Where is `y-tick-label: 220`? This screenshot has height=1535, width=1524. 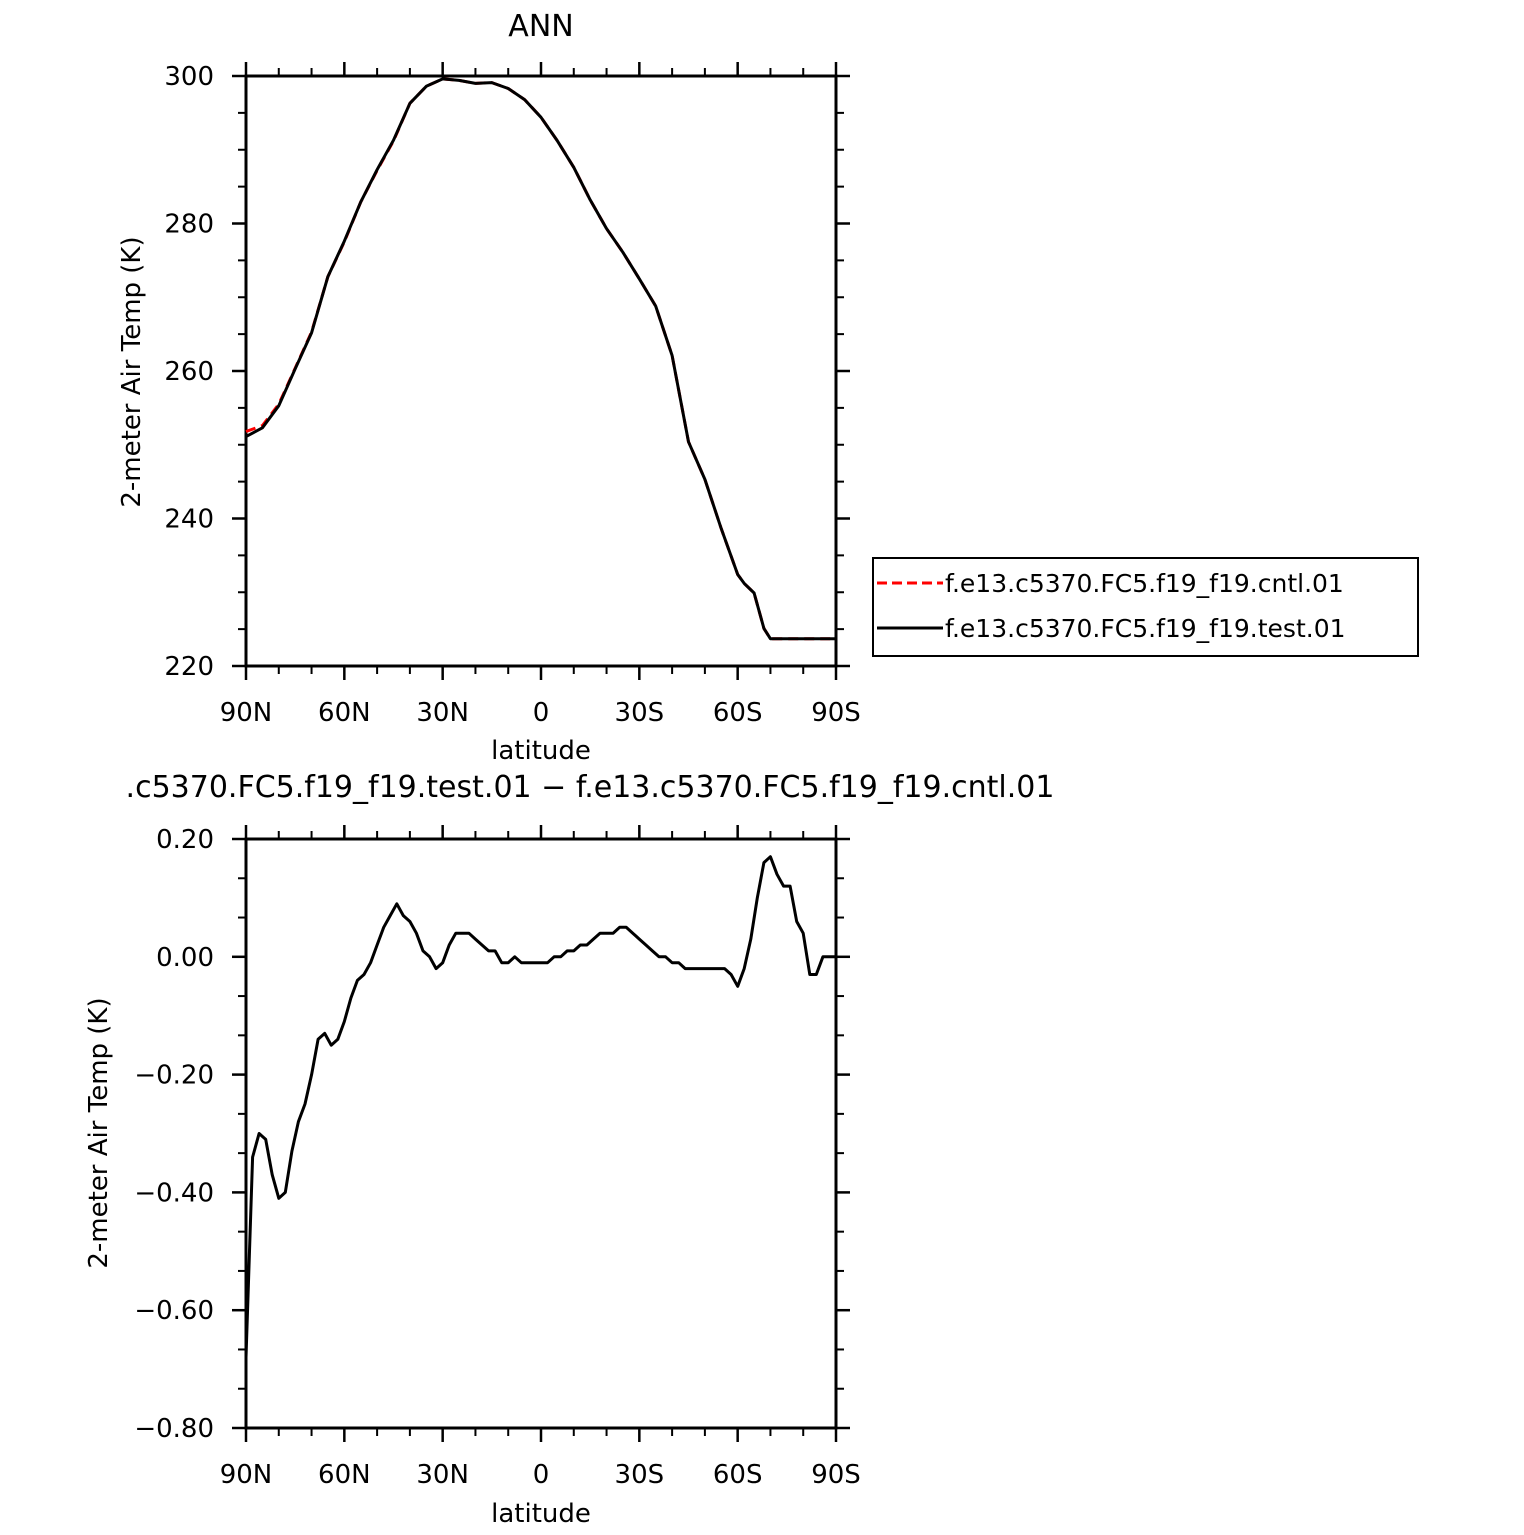 y-tick-label: 220 is located at coordinates (189, 667).